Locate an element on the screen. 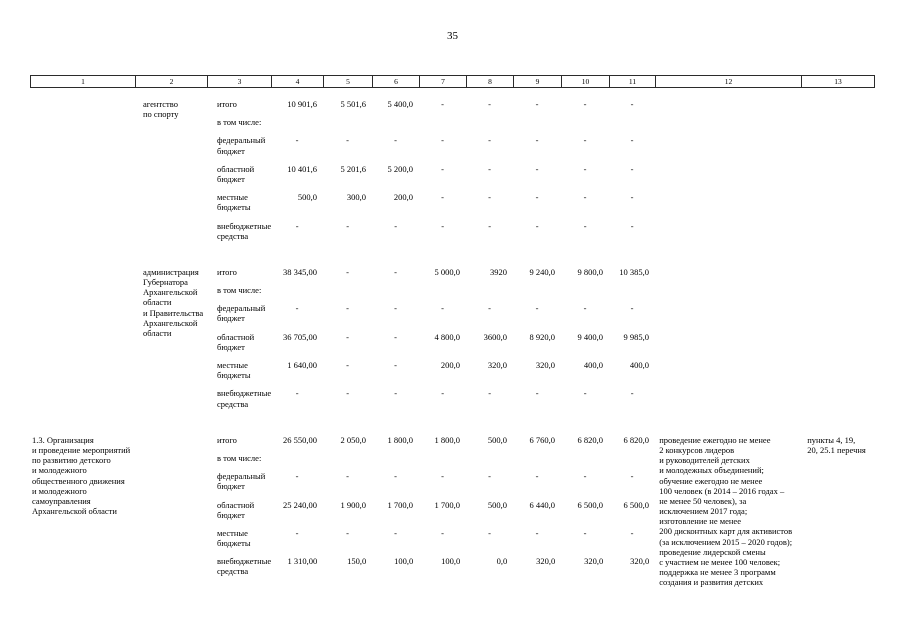 The height and width of the screenshot is (640, 905). budget-level-label: внебюджетные средства is located at coordinates (244, 566).